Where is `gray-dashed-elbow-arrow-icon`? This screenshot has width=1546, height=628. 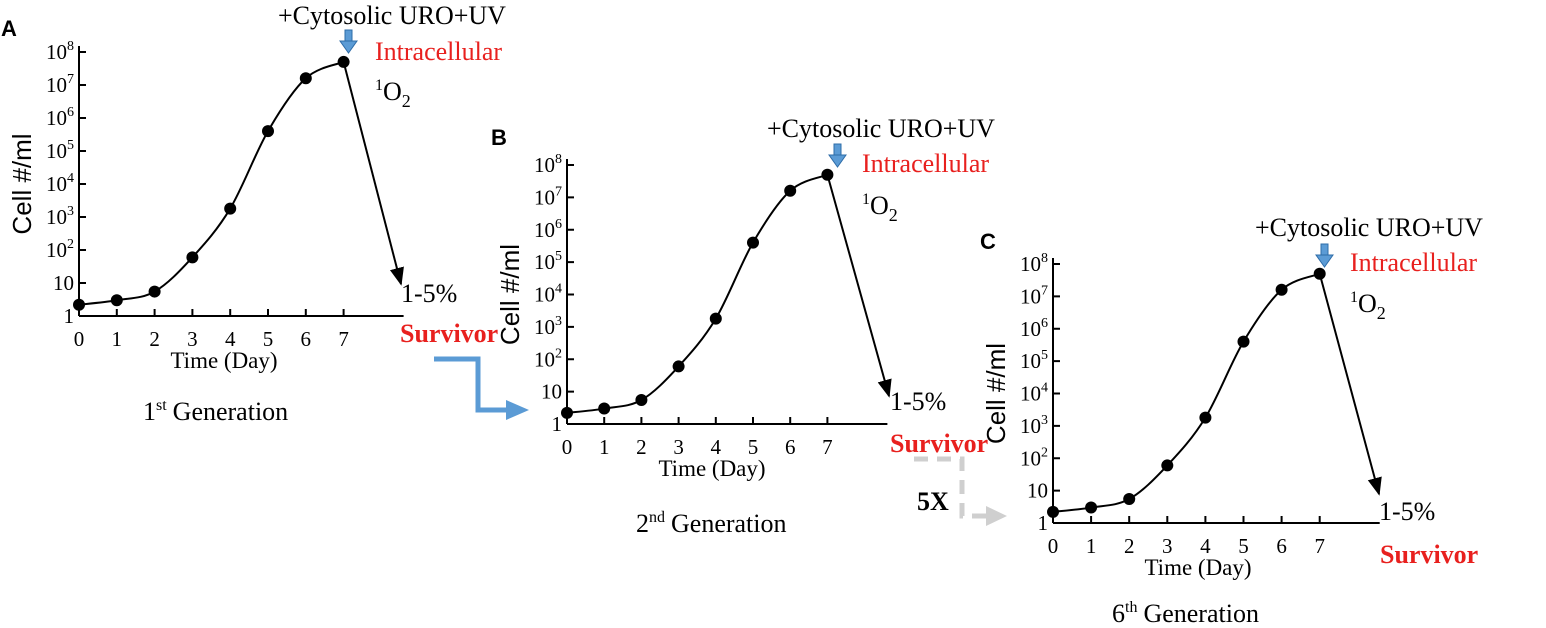 gray-dashed-elbow-arrow-icon is located at coordinates (951, 487).